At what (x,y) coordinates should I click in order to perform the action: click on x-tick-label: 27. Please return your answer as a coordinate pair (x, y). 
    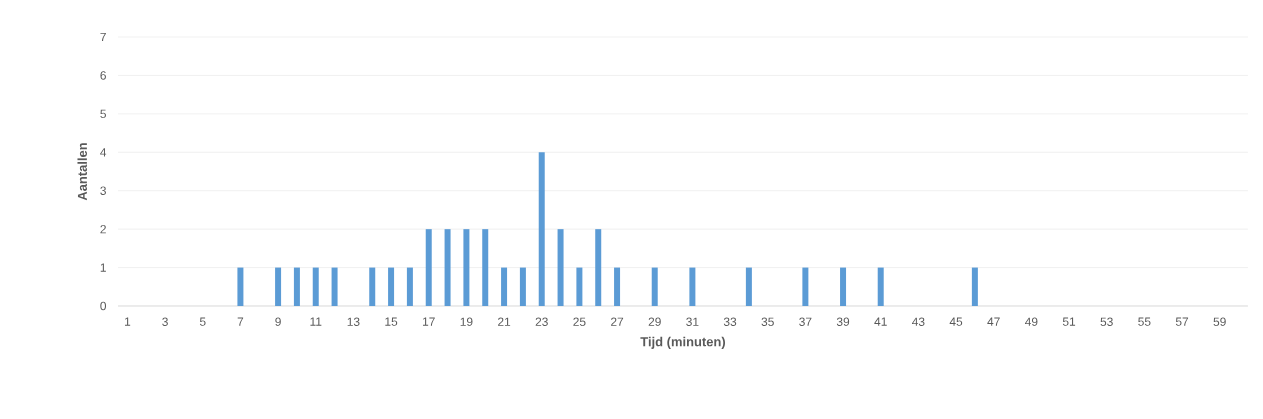
    Looking at the image, I should click on (617, 321).